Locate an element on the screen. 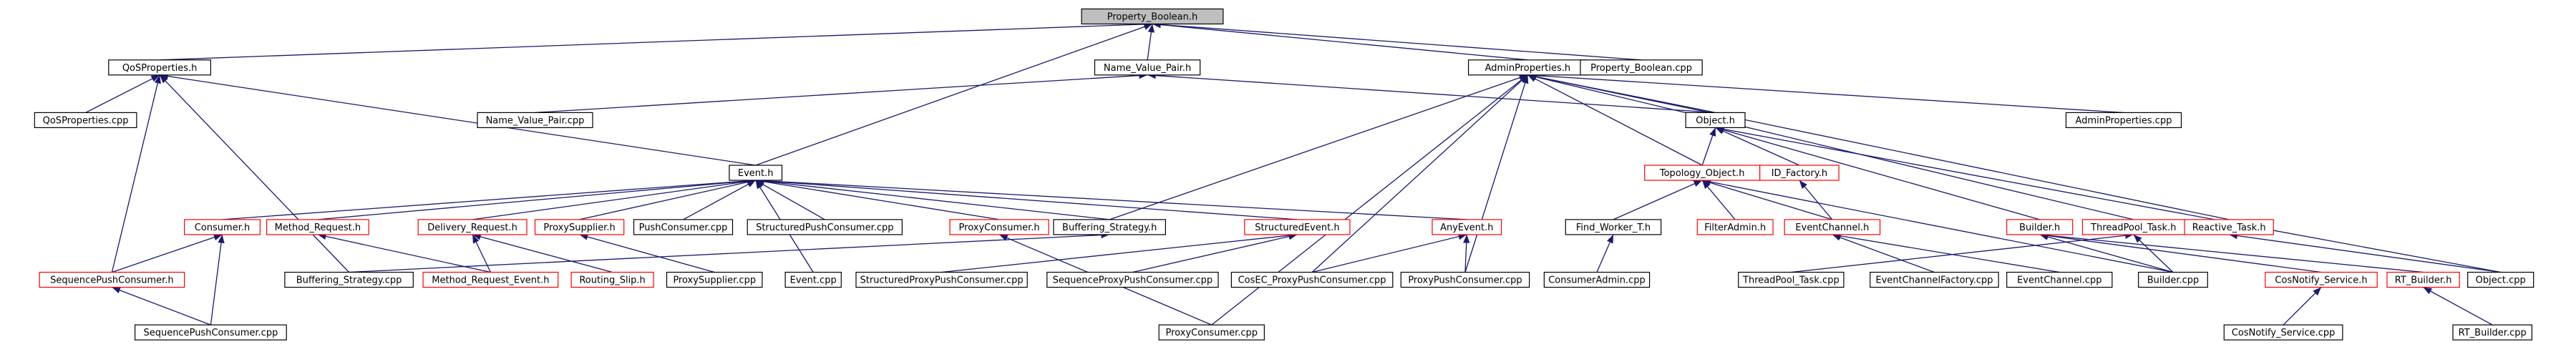 This screenshot has width=2576, height=347. file-node: Find_Worker_T.h is located at coordinates (1613, 227).